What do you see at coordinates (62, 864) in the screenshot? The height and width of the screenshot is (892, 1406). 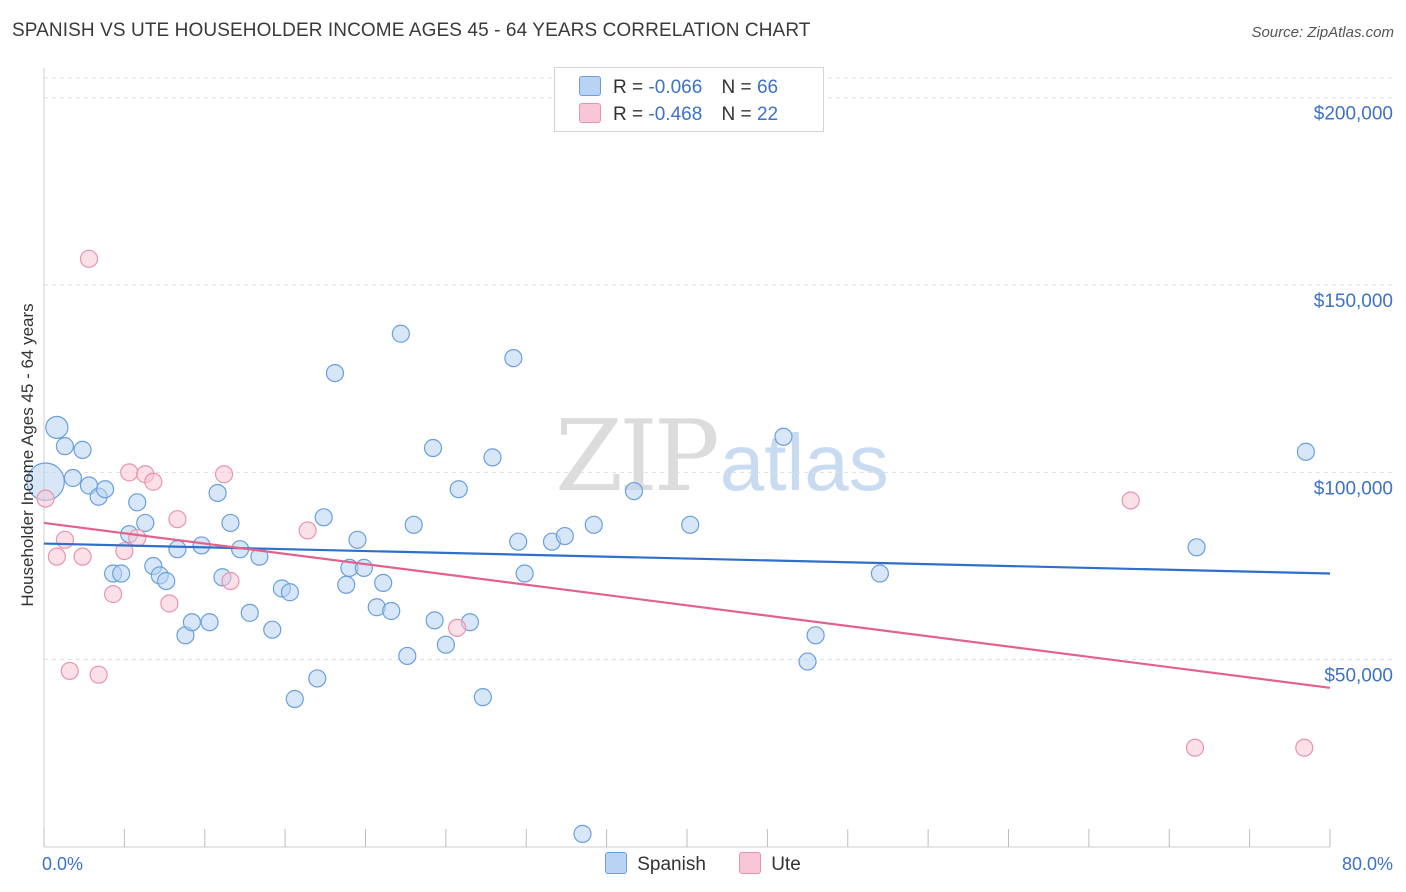 I see `x-tick-label: 0.0%` at bounding box center [62, 864].